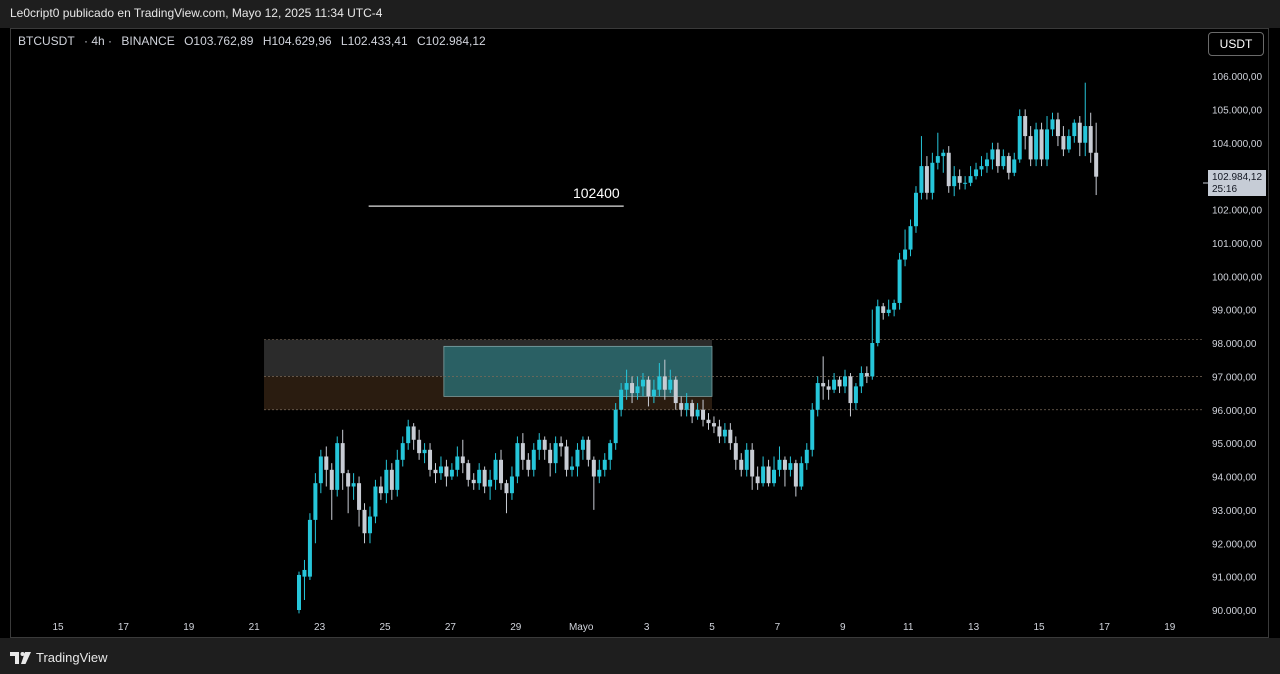  What do you see at coordinates (374, 41) in the screenshot?
I see `low-value: L102.433,41` at bounding box center [374, 41].